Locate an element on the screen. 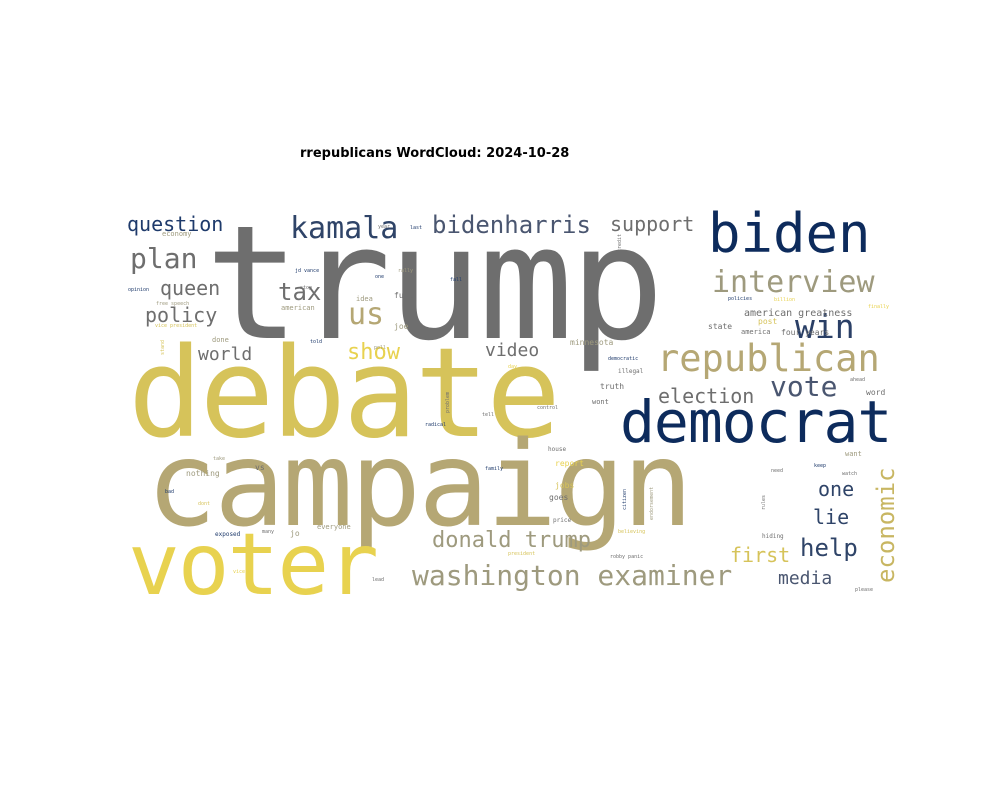 Image resolution: width=1000 pixels, height=800 pixels. word-credit: credit is located at coordinates (620, 242).